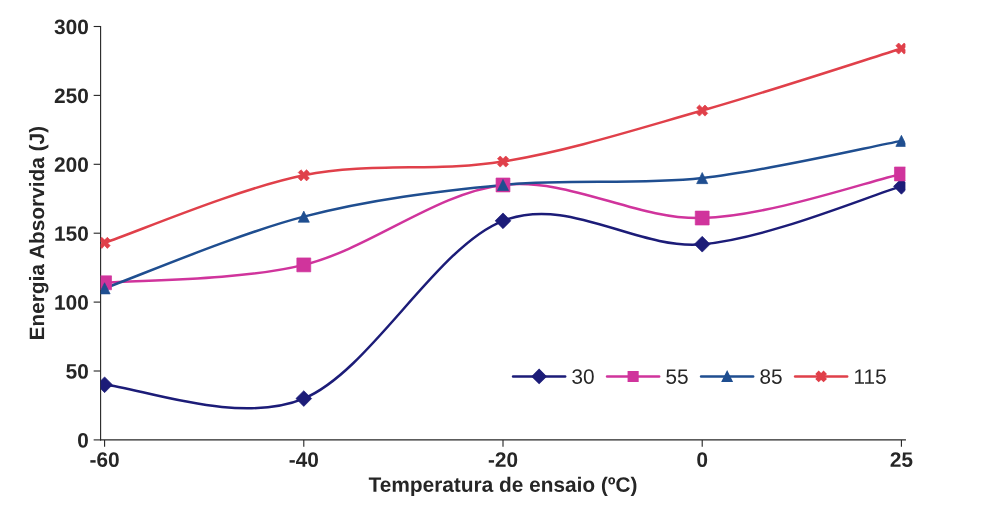 The width and height of the screenshot is (1006, 530). What do you see at coordinates (503, 460) in the screenshot?
I see `x-tick-label: -20` at bounding box center [503, 460].